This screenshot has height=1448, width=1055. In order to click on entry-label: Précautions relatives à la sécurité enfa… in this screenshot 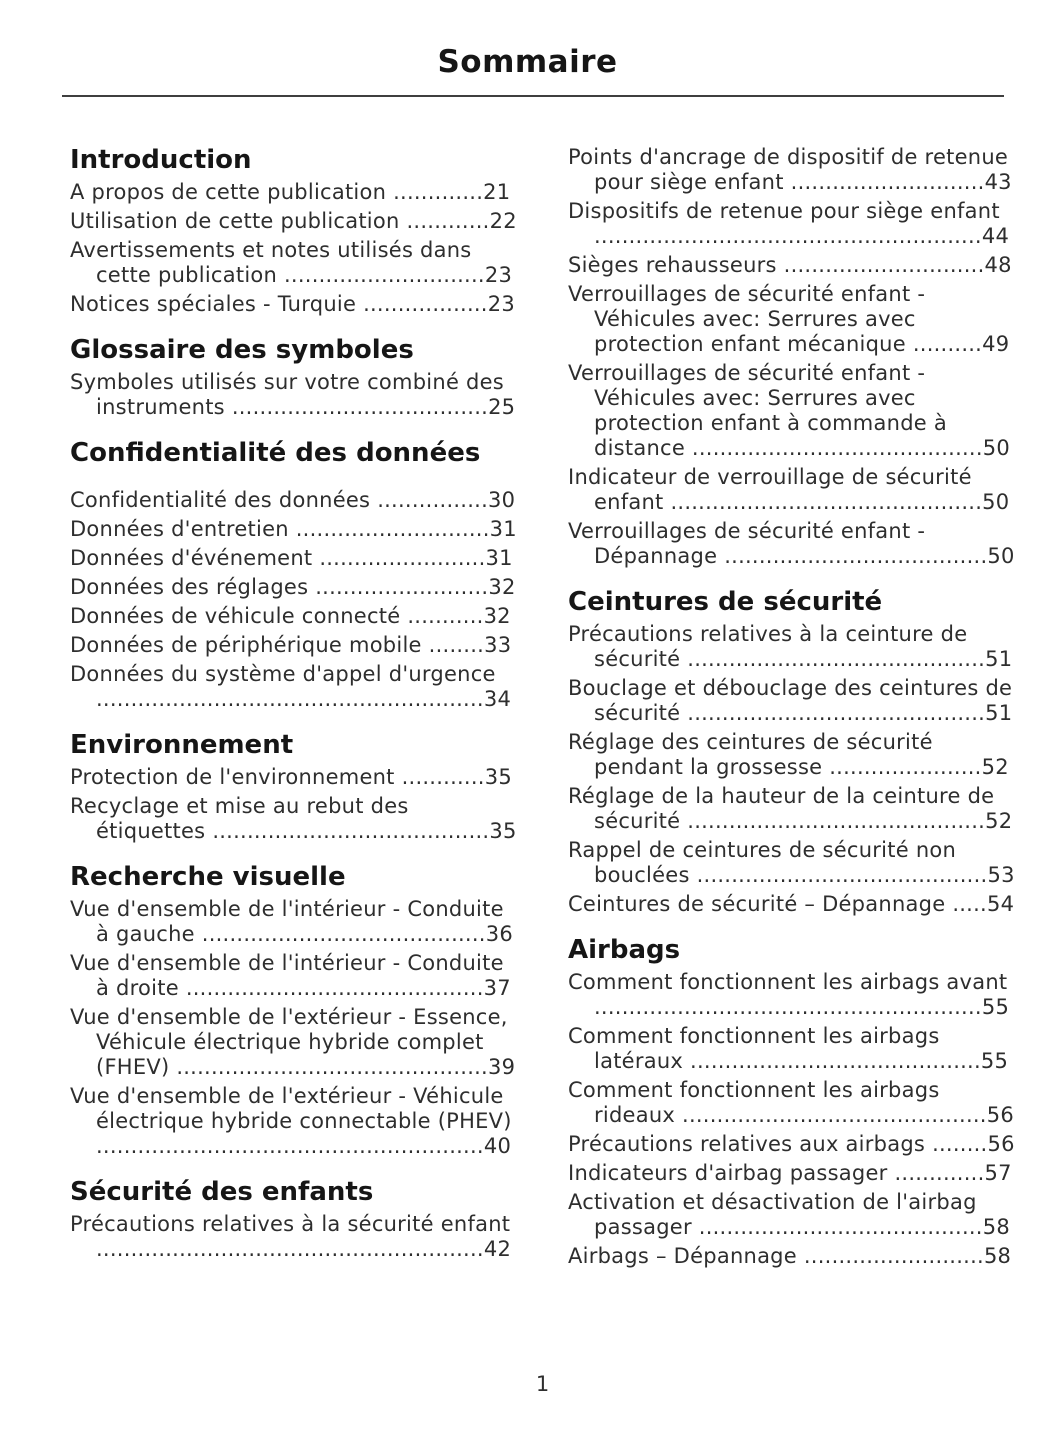, I will do `click(290, 1224)`.